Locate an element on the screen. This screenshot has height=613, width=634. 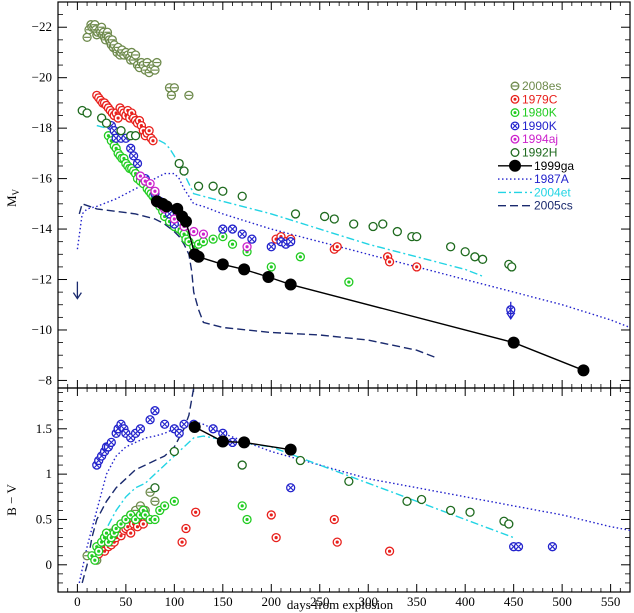
legend-item-1987A: 1987A is located at coordinates (533, 179).